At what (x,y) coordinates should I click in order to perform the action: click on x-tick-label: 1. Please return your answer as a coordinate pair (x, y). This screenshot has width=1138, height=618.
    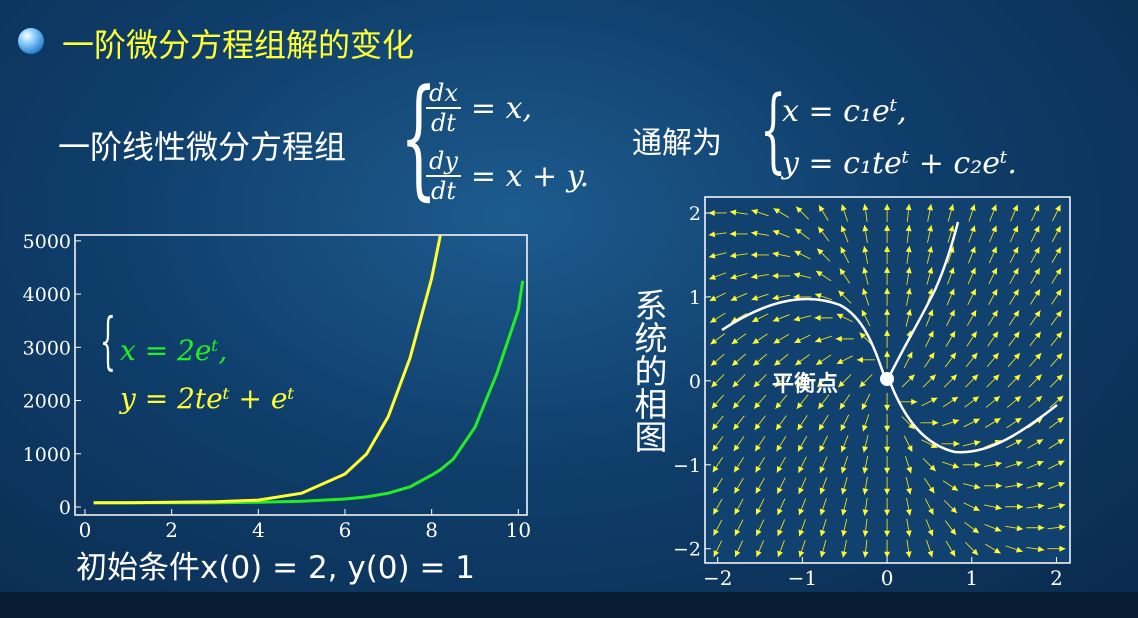
    Looking at the image, I should click on (971, 578).